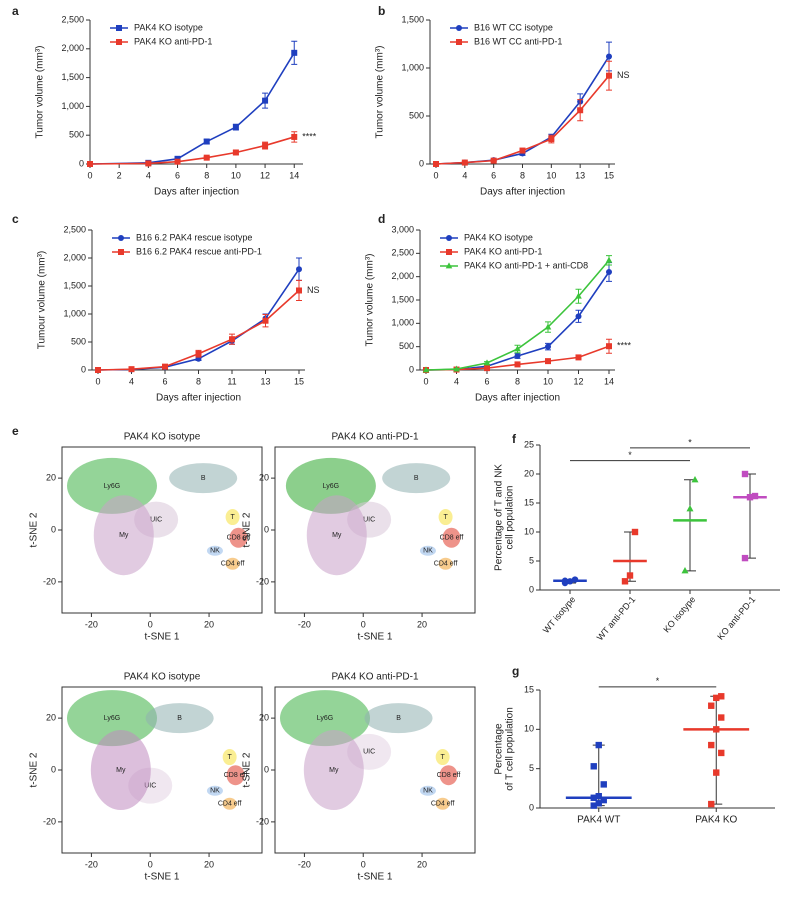  I want to click on y-tick-label: 1,500, so click(402, 299).